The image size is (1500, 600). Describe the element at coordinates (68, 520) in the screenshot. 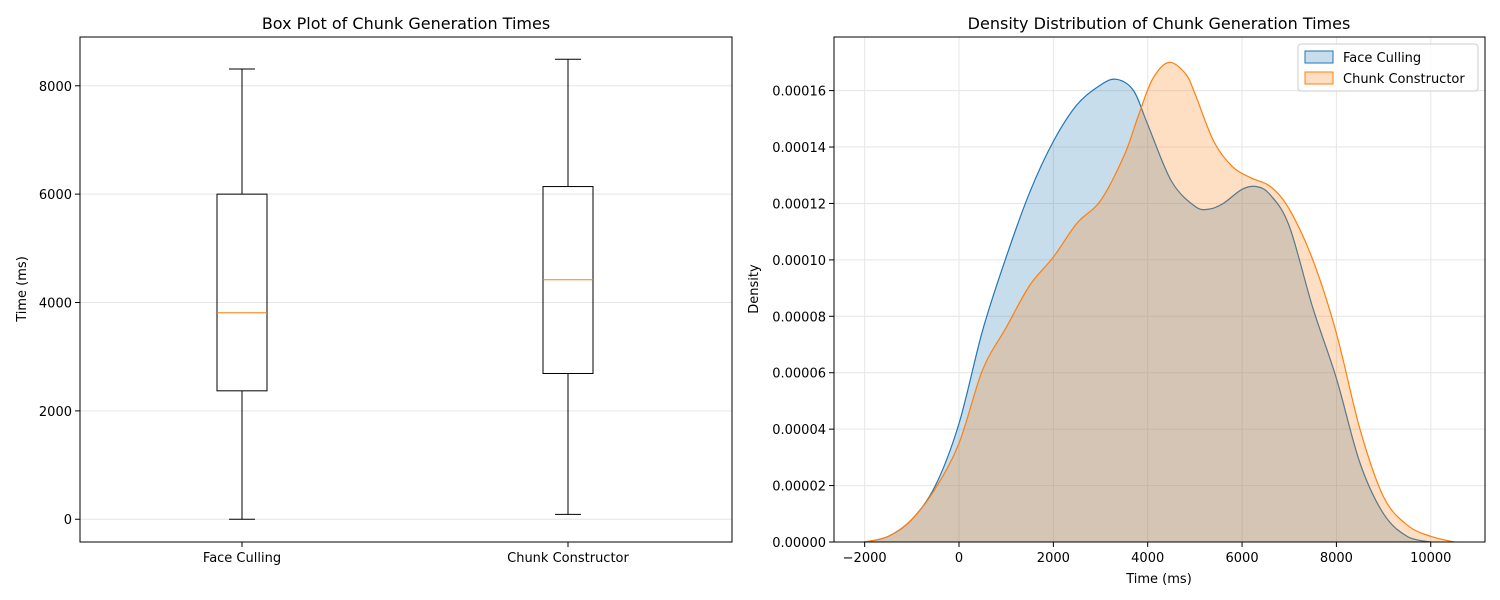

I see `box-y-tick-label: 0` at that location.